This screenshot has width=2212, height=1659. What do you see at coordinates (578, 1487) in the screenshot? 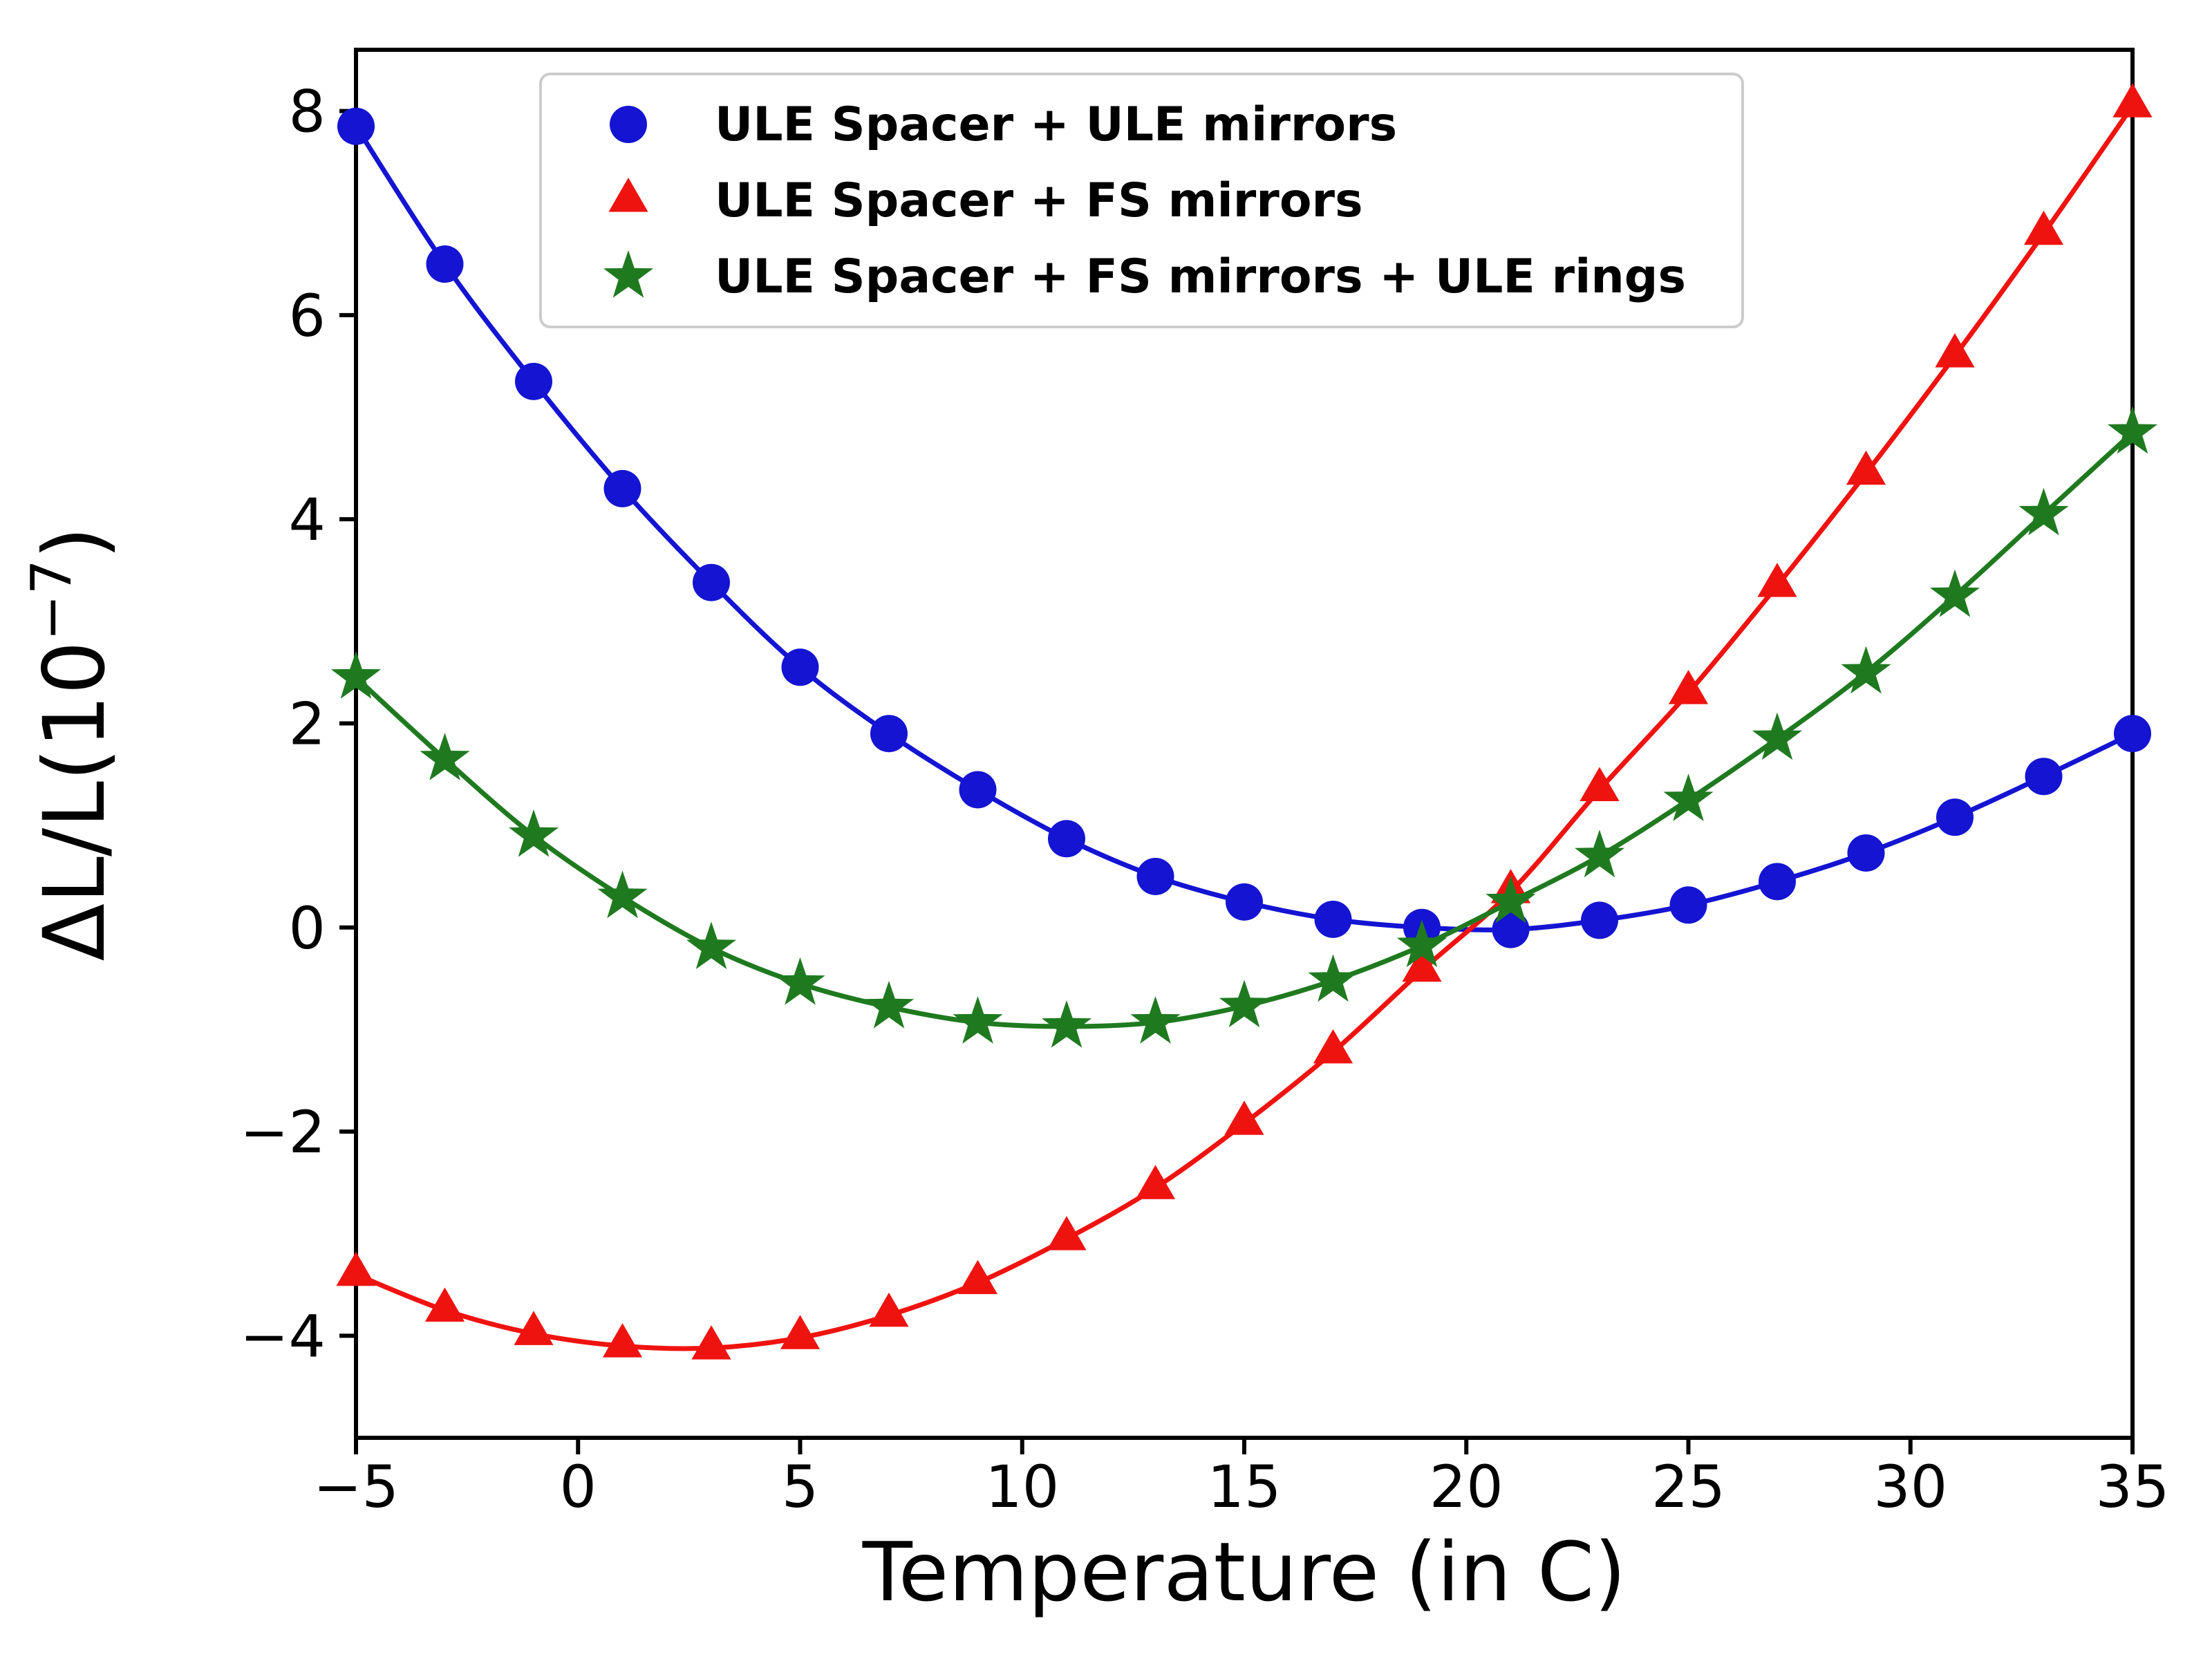
I see `x-tick-label: 0` at bounding box center [578, 1487].